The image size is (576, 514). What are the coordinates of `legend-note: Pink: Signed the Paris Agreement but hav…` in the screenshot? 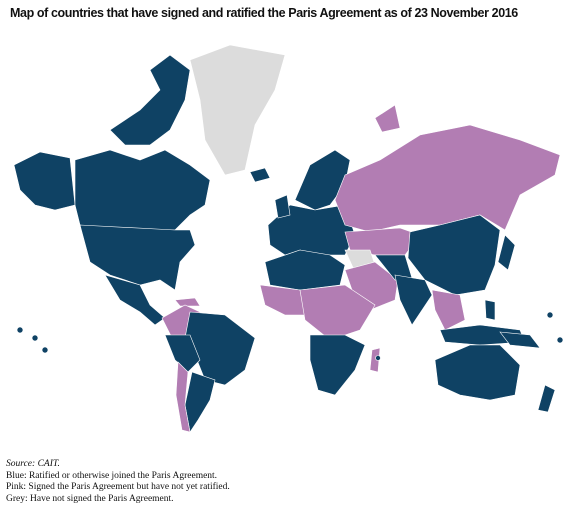 It's located at (118, 487).